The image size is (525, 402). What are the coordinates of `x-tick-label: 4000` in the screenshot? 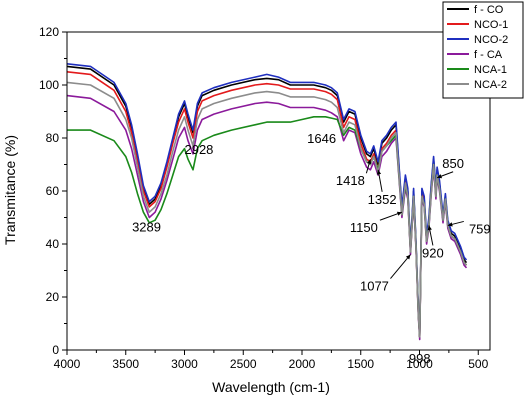 It's located at (67, 364).